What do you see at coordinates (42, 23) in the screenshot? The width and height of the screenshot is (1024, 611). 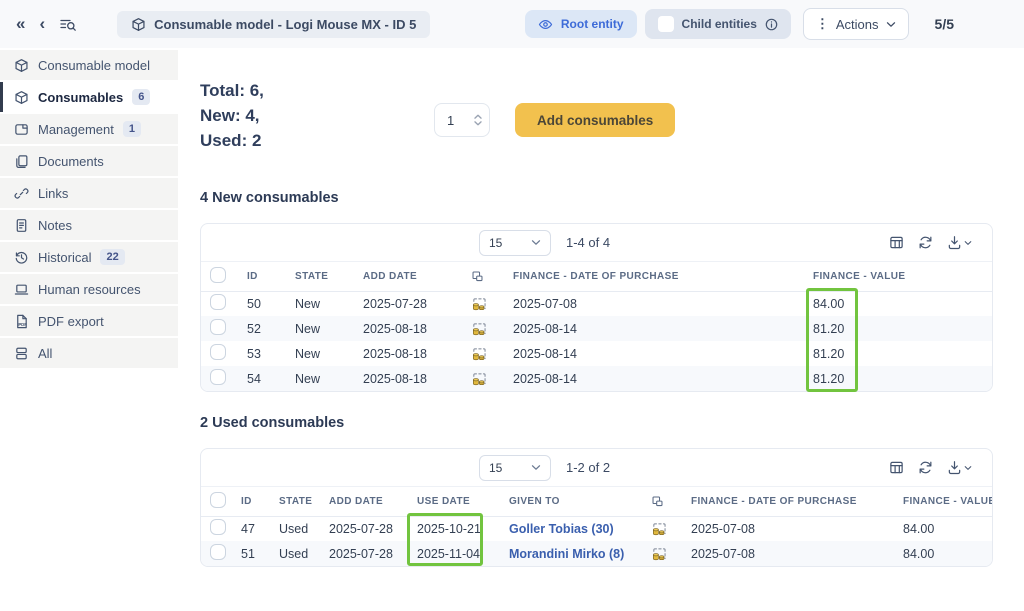 I see `back-icon: ‹` at bounding box center [42, 23].